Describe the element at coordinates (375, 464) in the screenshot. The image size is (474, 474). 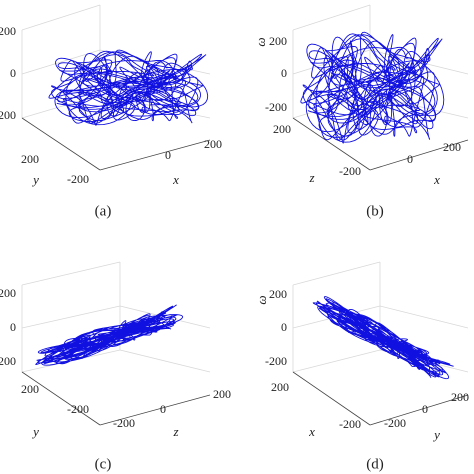
I see `caption: (d)` at that location.